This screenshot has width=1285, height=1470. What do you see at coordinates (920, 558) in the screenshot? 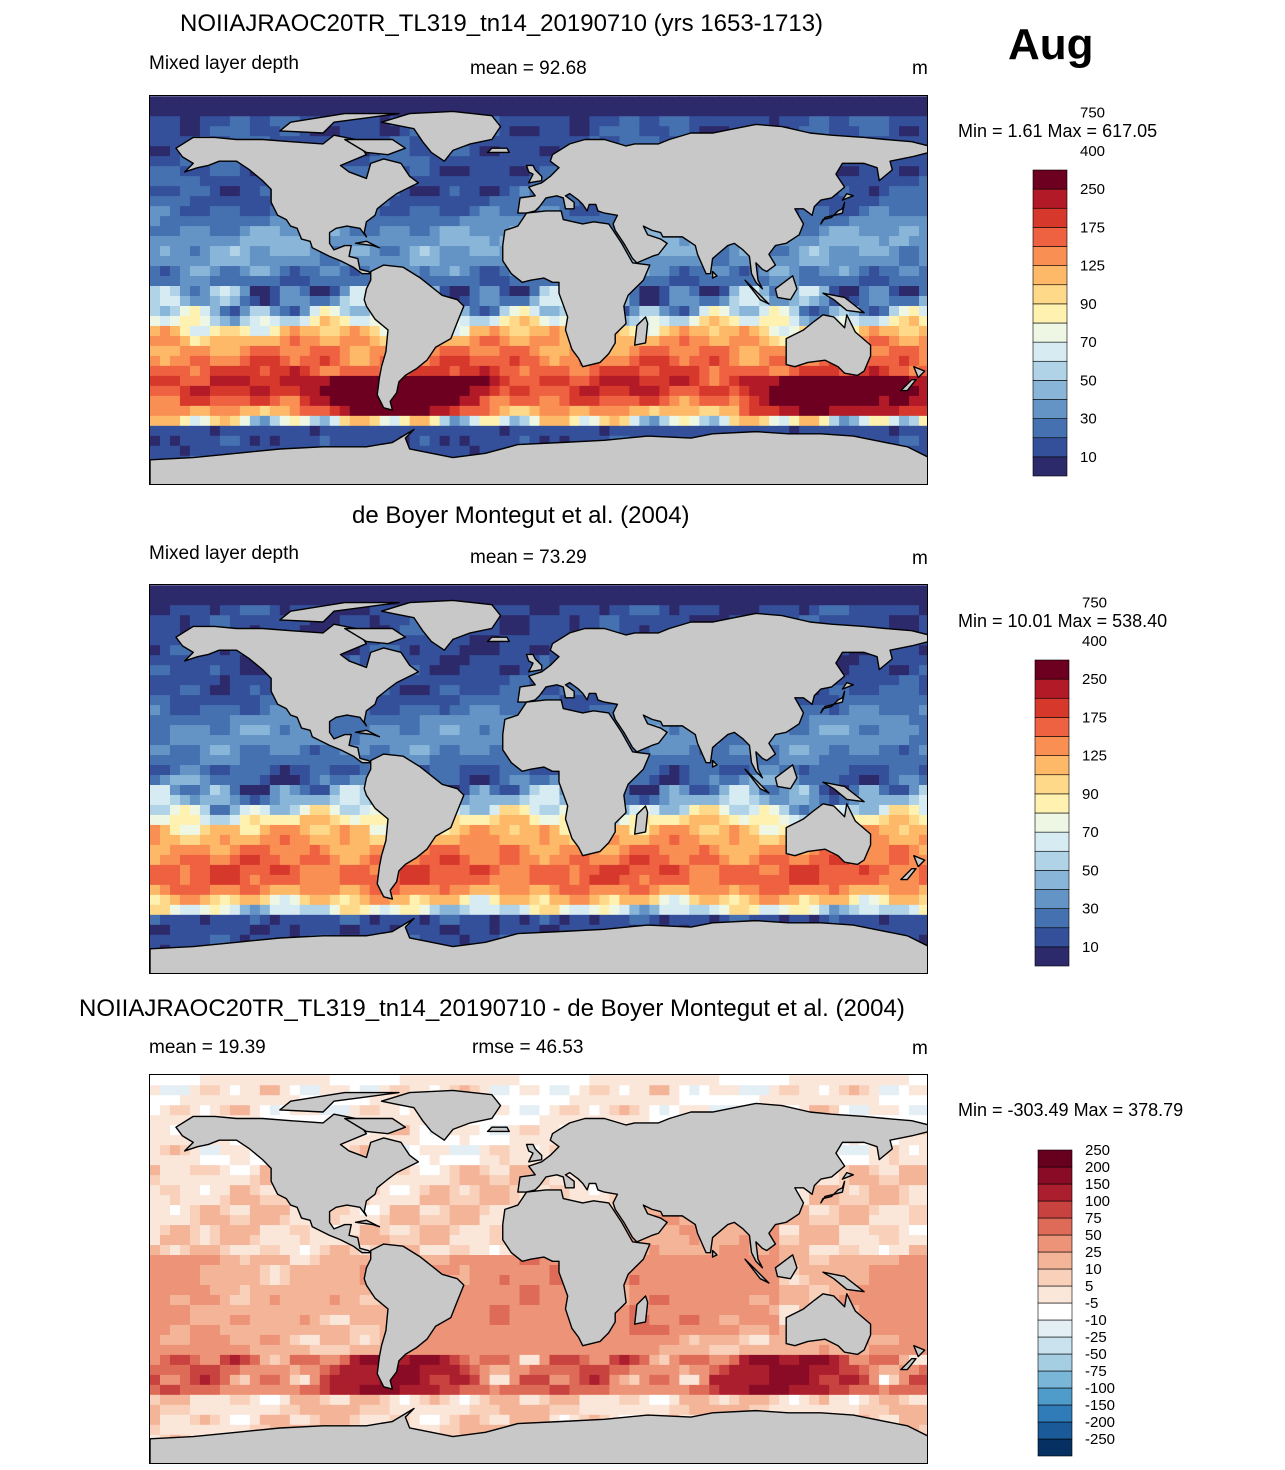
I see `panel2-units: m` at bounding box center [920, 558].